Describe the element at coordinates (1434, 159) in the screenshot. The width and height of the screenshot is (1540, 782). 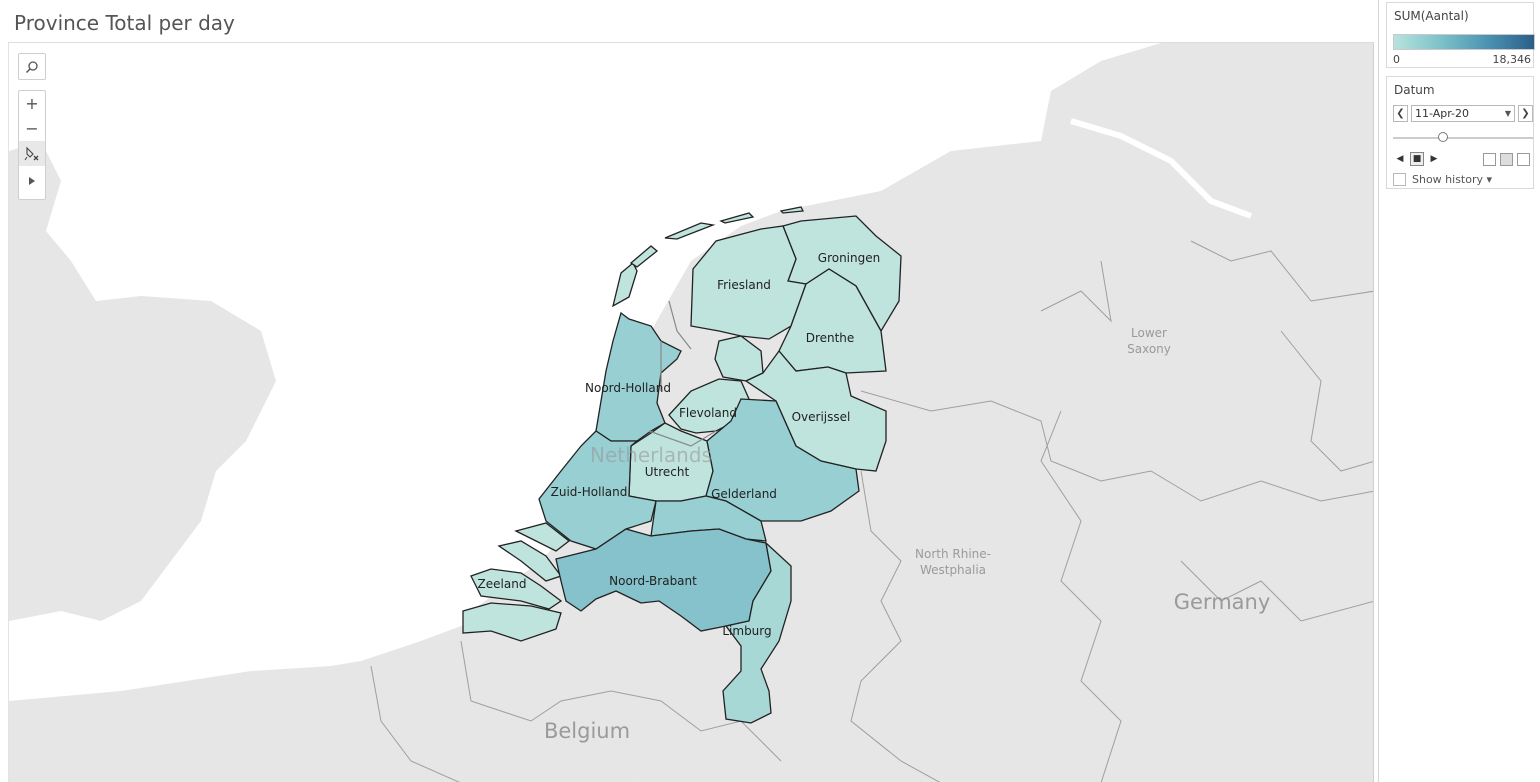
I see `play-icon: ▶` at that location.